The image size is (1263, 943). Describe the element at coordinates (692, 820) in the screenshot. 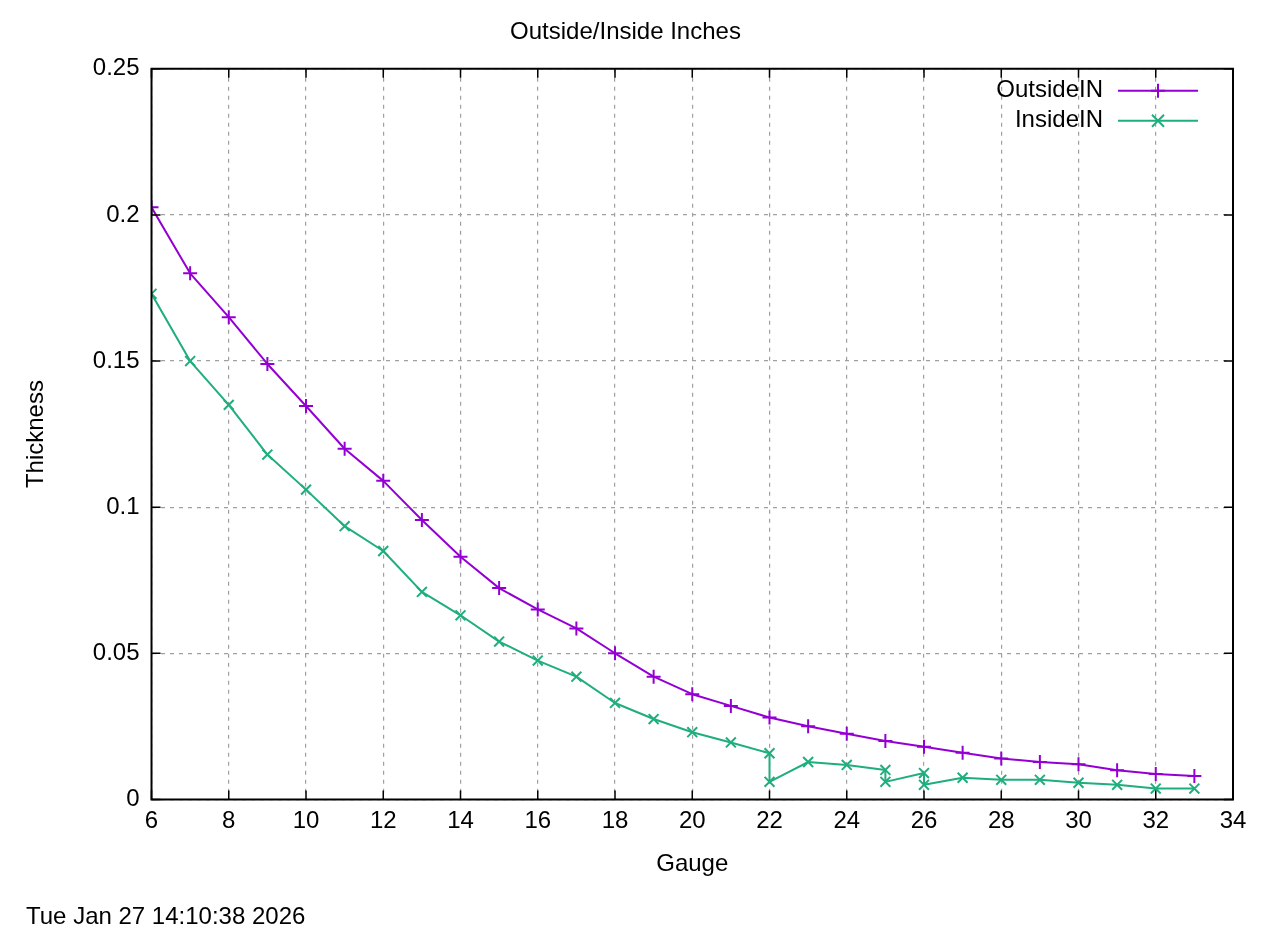

I see `x-tick-label: 20` at that location.